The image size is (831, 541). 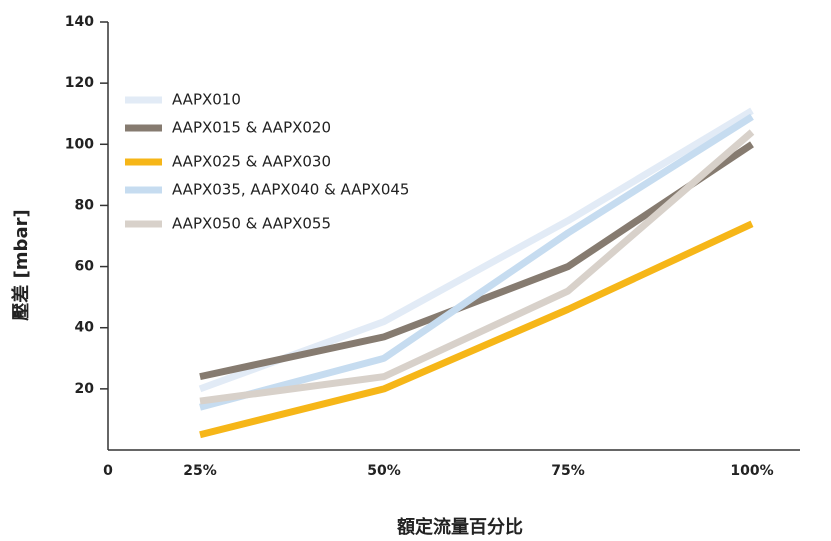 I want to click on x-axis-title: 額定流量百分比, so click(x=459, y=527).